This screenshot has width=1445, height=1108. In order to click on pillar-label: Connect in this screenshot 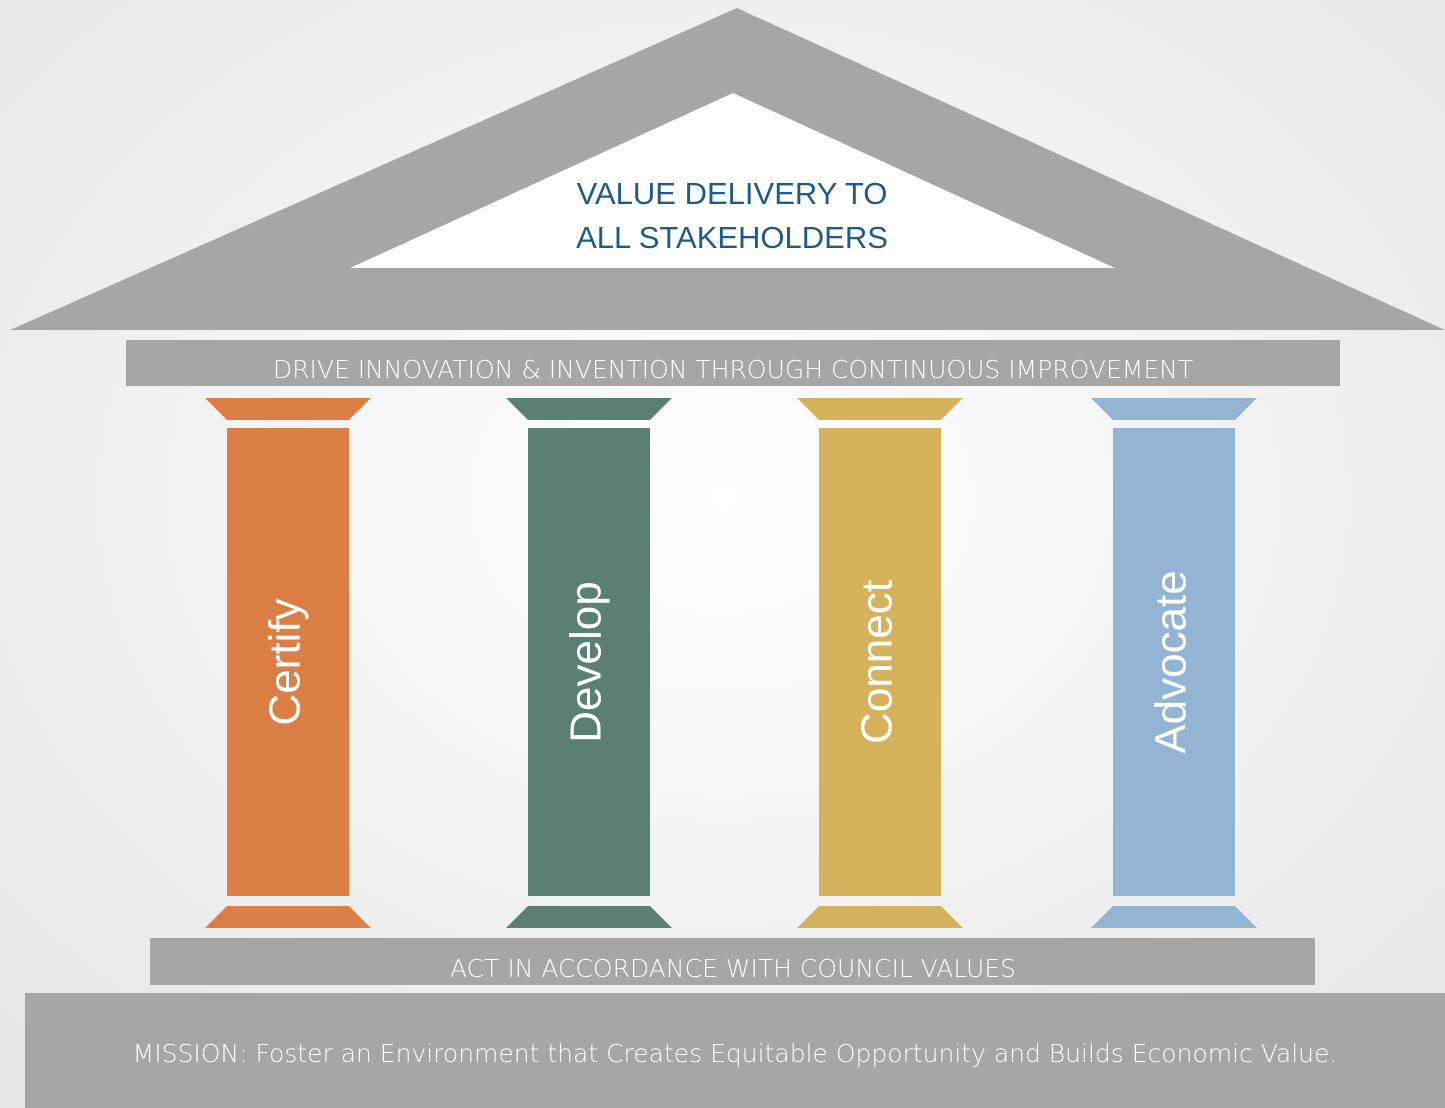, I will do `click(877, 662)`.